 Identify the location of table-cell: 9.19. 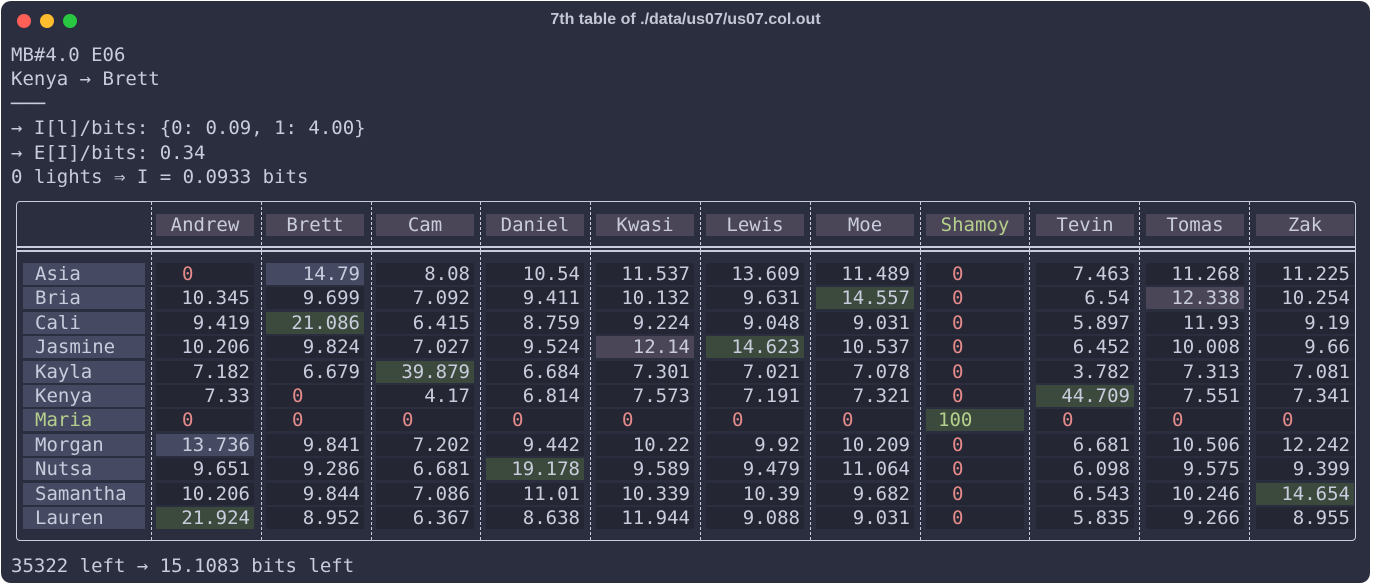
(1305, 322).